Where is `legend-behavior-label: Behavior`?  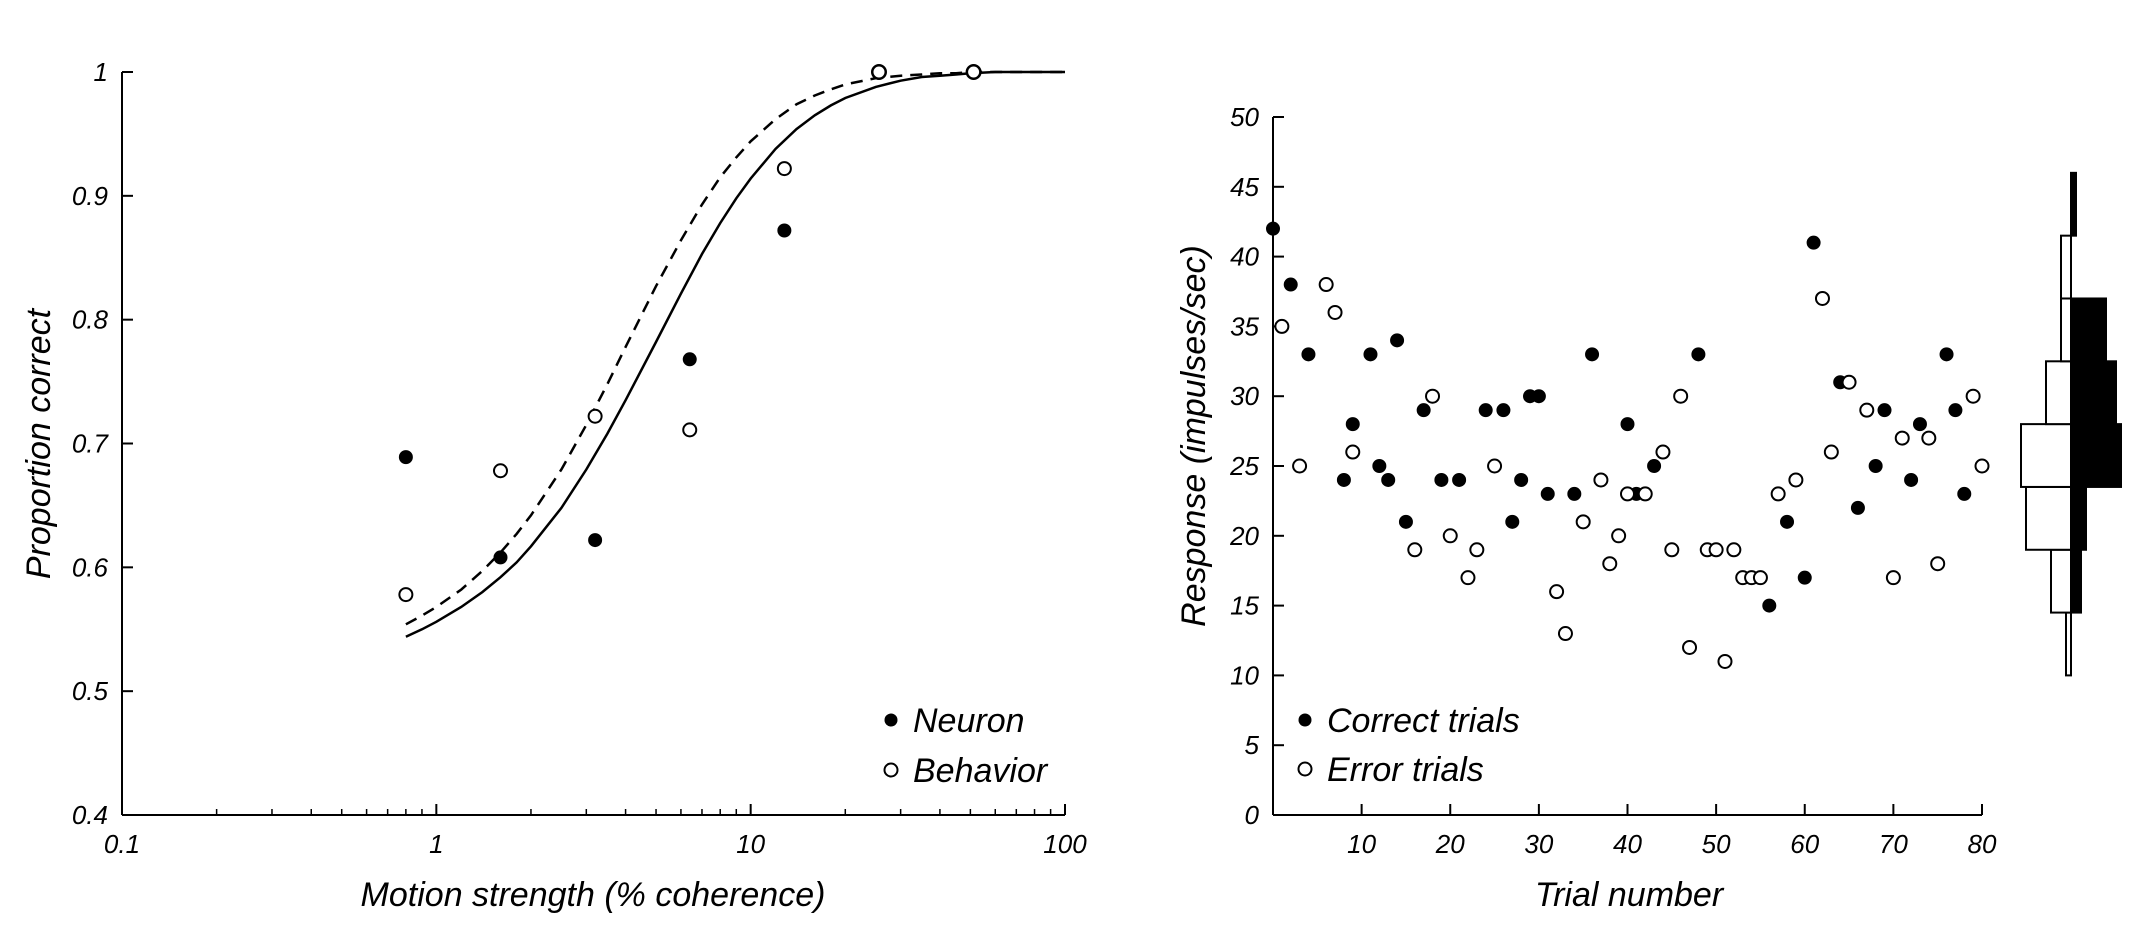 legend-behavior-label: Behavior is located at coordinates (981, 771).